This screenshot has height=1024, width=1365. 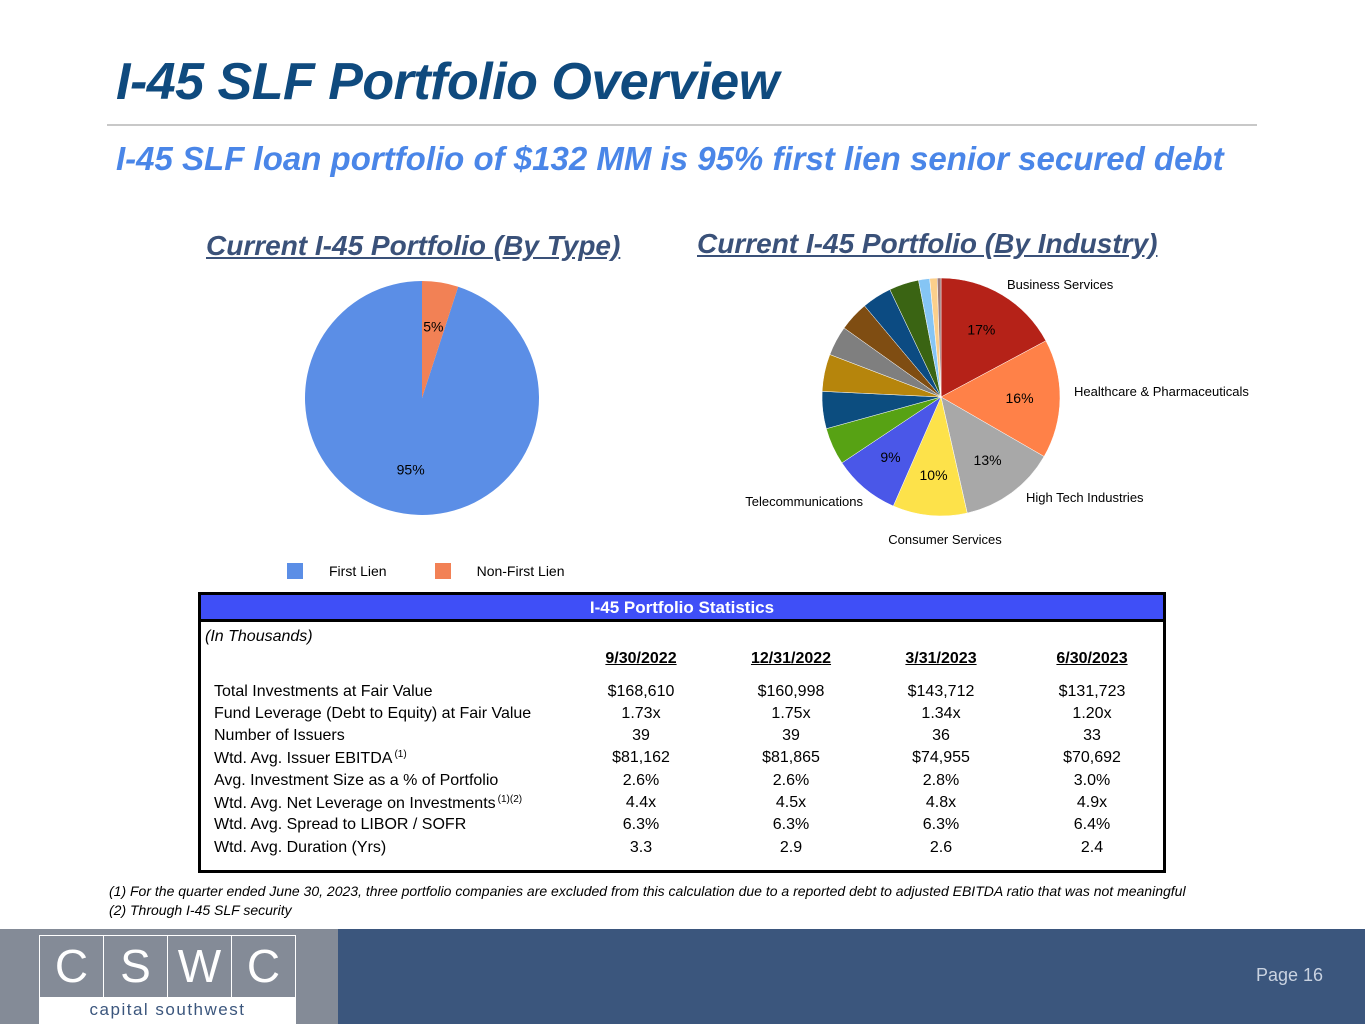 I want to click on logo-letter: S, so click(x=136, y=966).